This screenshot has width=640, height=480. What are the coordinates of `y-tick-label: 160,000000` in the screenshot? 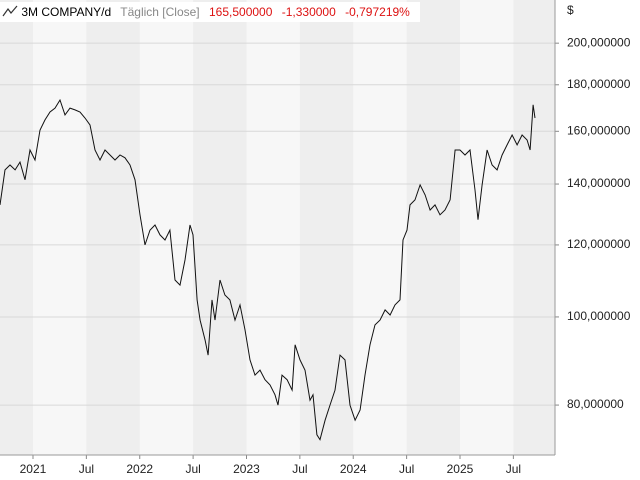 It's located at (599, 130).